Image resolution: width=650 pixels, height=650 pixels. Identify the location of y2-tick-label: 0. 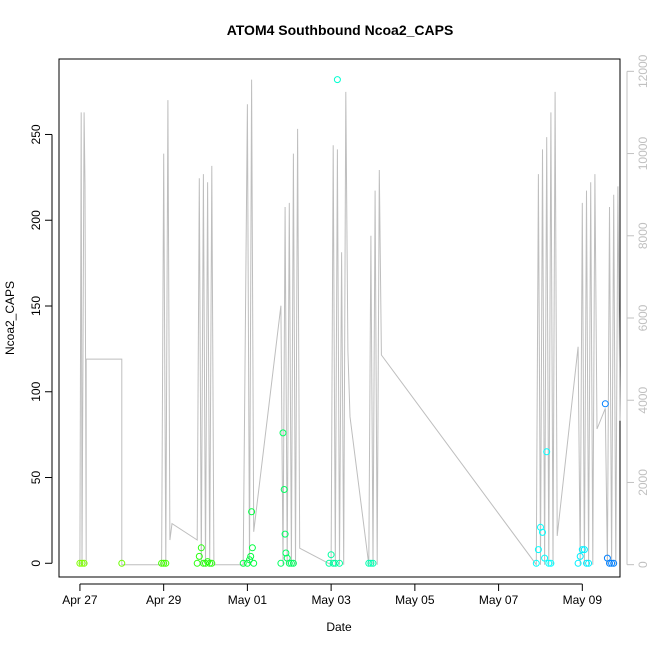
(643, 564).